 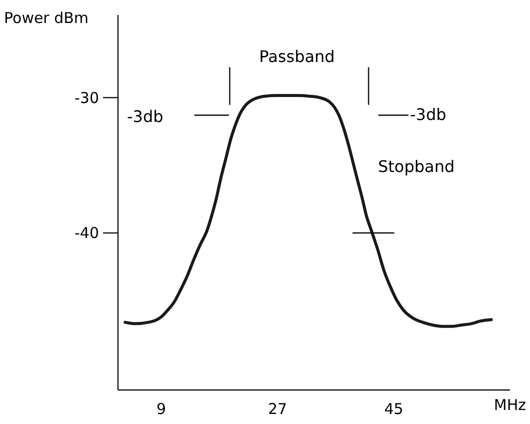 What do you see at coordinates (161, 409) in the screenshot?
I see `x-tick-label: 9` at bounding box center [161, 409].